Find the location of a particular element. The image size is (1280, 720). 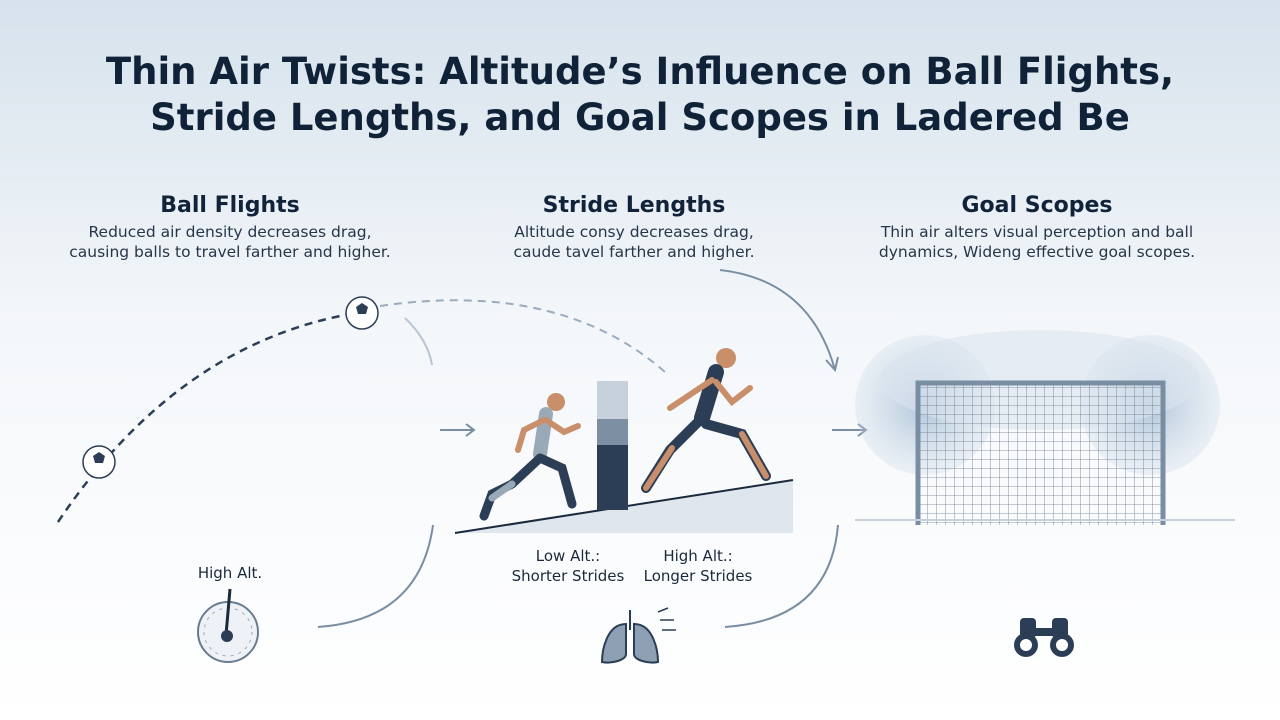

runner-high is located at coordinates (706, 420).